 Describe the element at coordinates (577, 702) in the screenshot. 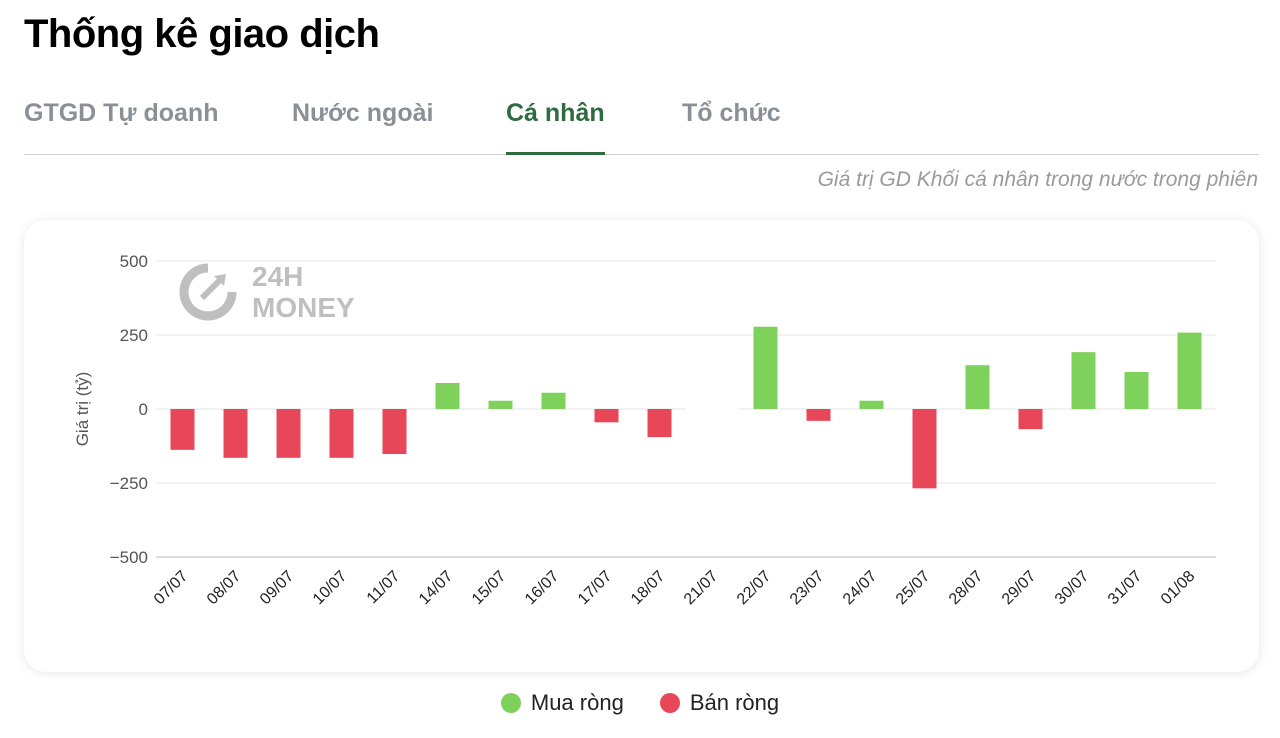

I see `legend-label: Mua ròng` at that location.